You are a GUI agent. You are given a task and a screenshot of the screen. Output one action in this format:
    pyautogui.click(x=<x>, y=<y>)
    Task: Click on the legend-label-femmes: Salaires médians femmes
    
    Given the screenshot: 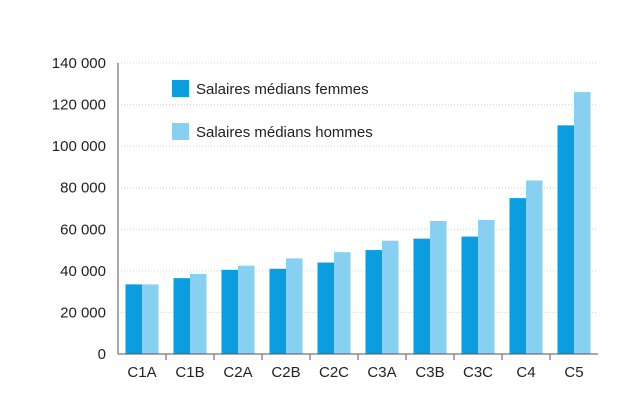 What is the action you would take?
    pyautogui.click(x=282, y=89)
    